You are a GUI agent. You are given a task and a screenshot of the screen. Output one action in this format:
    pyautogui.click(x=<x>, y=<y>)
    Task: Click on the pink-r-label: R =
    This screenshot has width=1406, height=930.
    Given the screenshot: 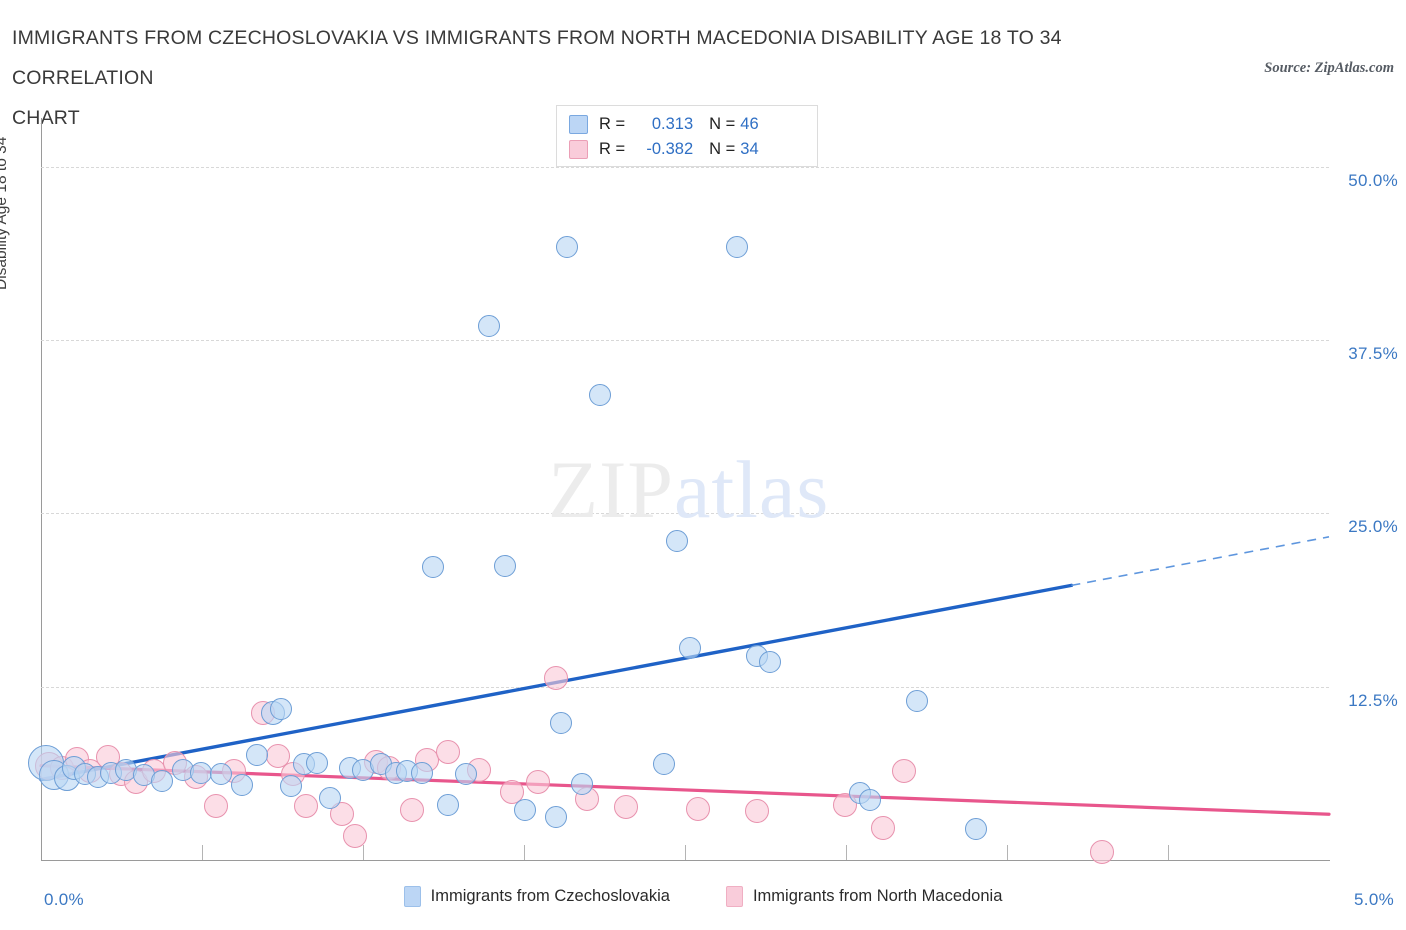 What is the action you would take?
    pyautogui.click(x=612, y=149)
    